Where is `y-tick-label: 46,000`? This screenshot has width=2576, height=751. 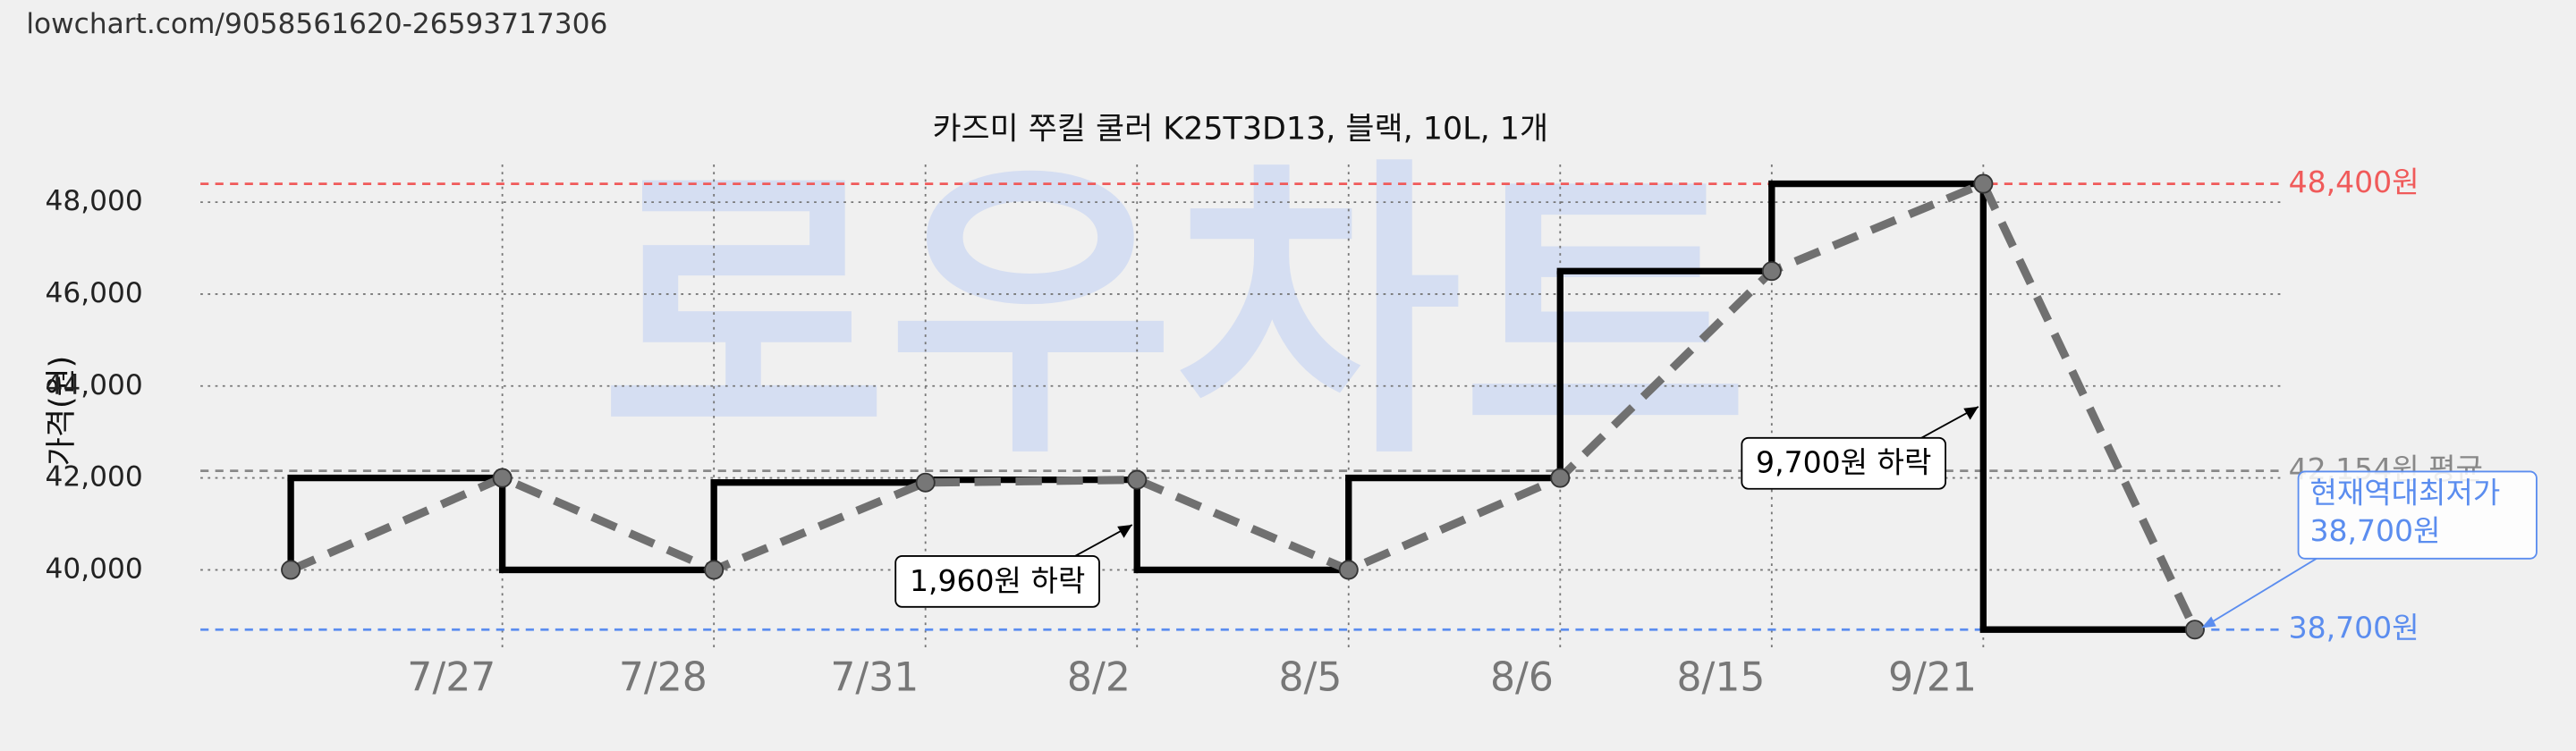 y-tick-label: 46,000 is located at coordinates (94, 293).